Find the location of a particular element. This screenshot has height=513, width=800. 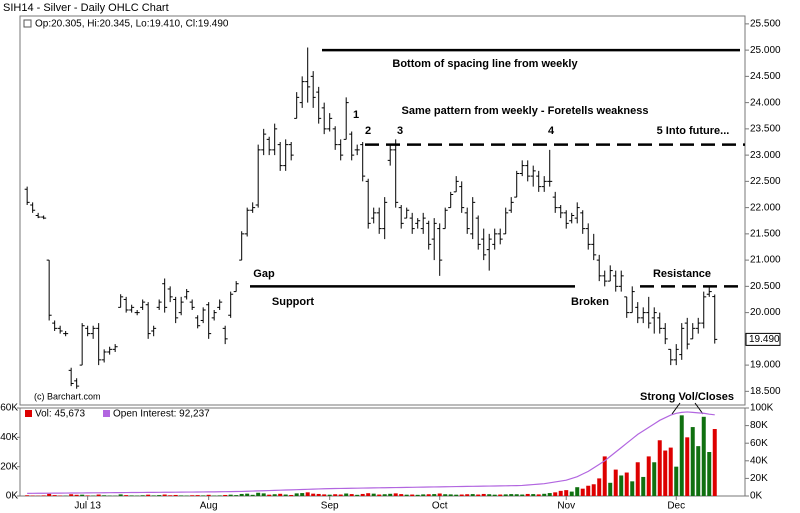

y-tick-label: 21.500 is located at coordinates (765, 234).